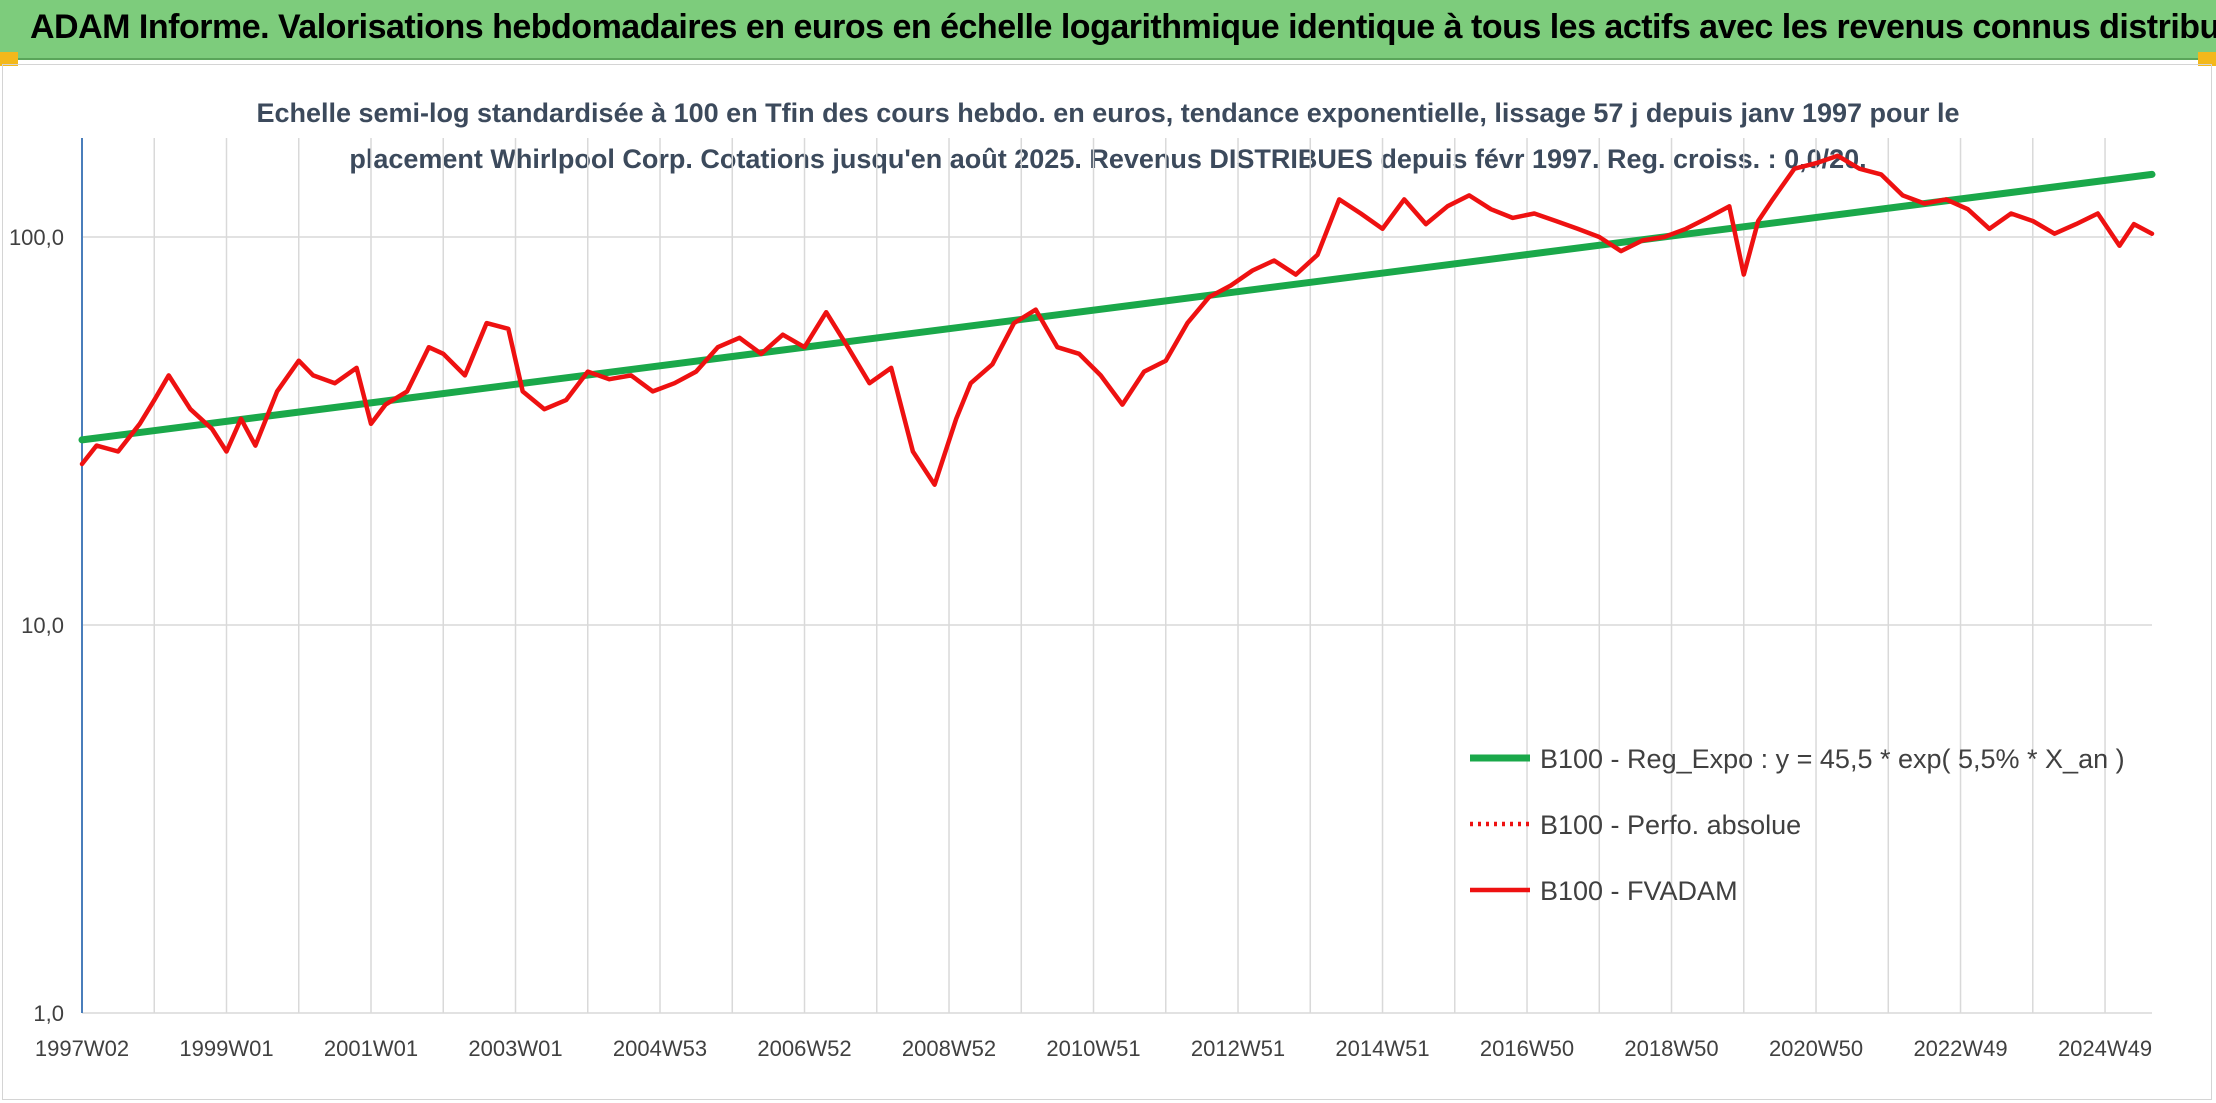  Describe the element at coordinates (1816, 1048) in the screenshot. I see `x-tick-label: 2020W50` at that location.